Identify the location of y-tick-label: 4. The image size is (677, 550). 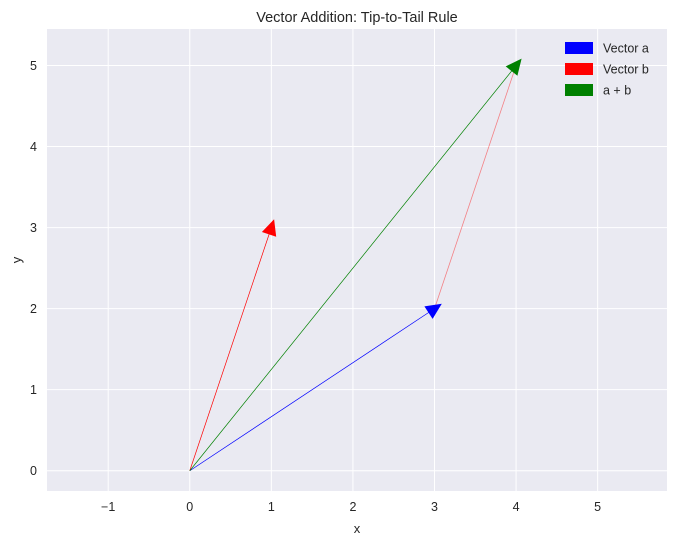
(33, 147).